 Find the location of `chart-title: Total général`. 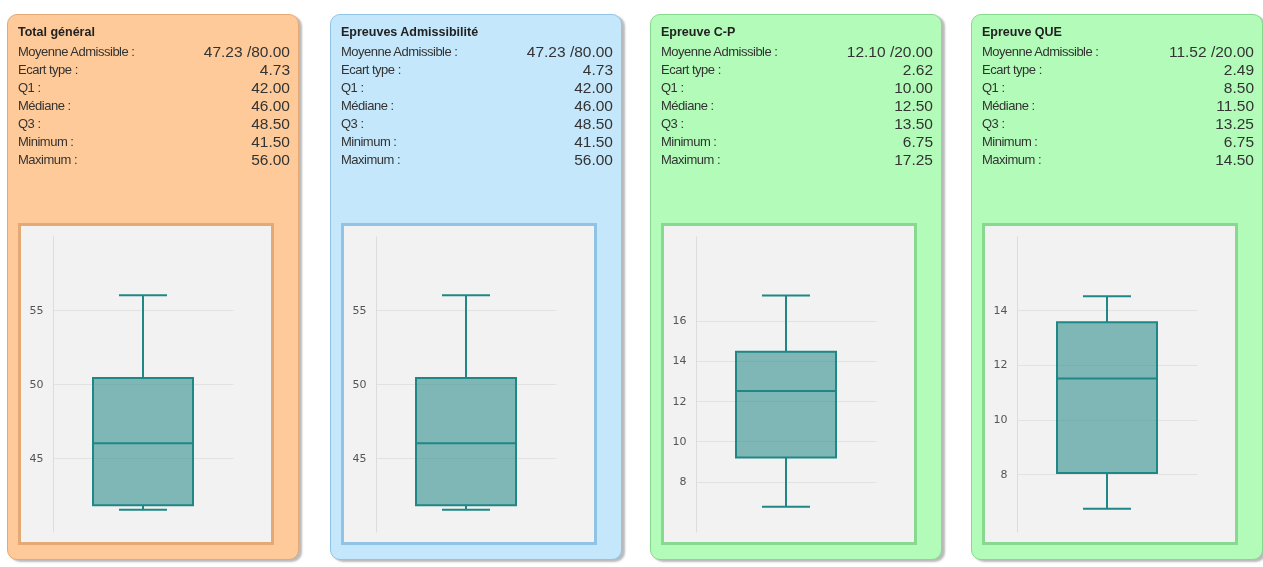

chart-title: Total général is located at coordinates (57, 32).